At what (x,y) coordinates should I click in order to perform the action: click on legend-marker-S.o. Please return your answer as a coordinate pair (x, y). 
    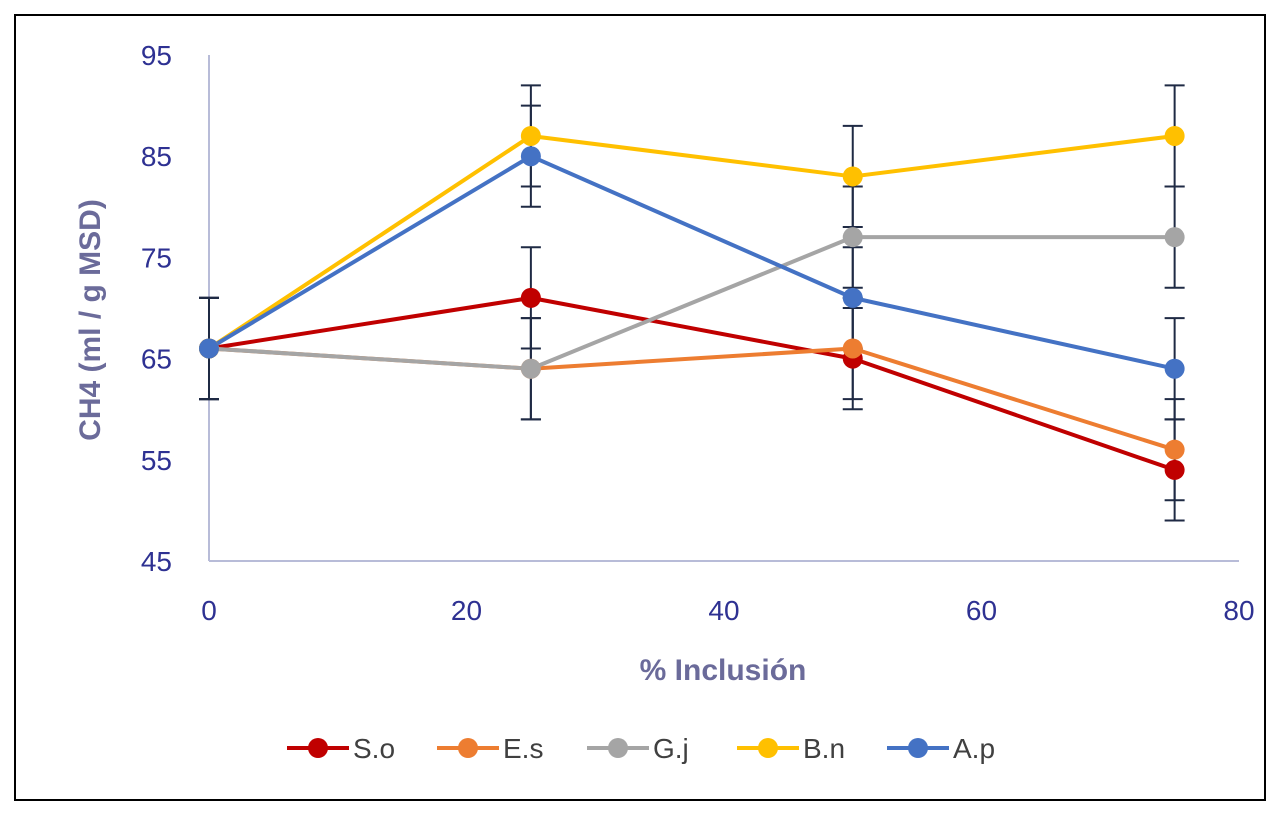
    Looking at the image, I should click on (318, 748).